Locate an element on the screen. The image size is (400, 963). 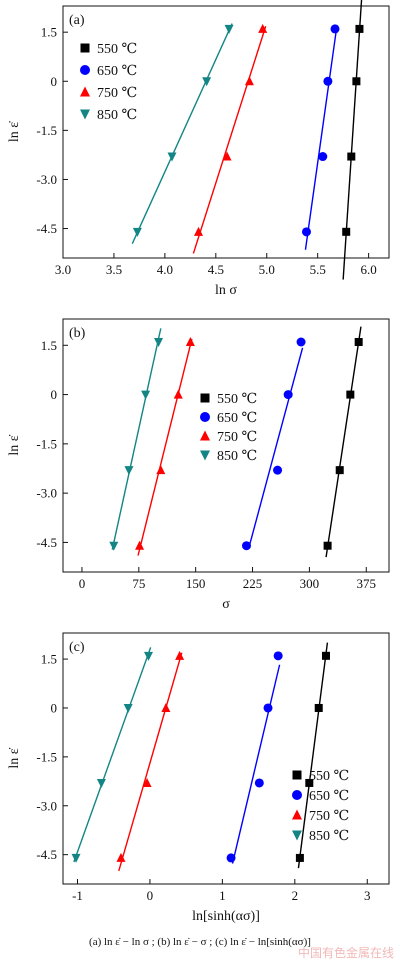
panel-label: (c) is located at coordinates (77, 647).